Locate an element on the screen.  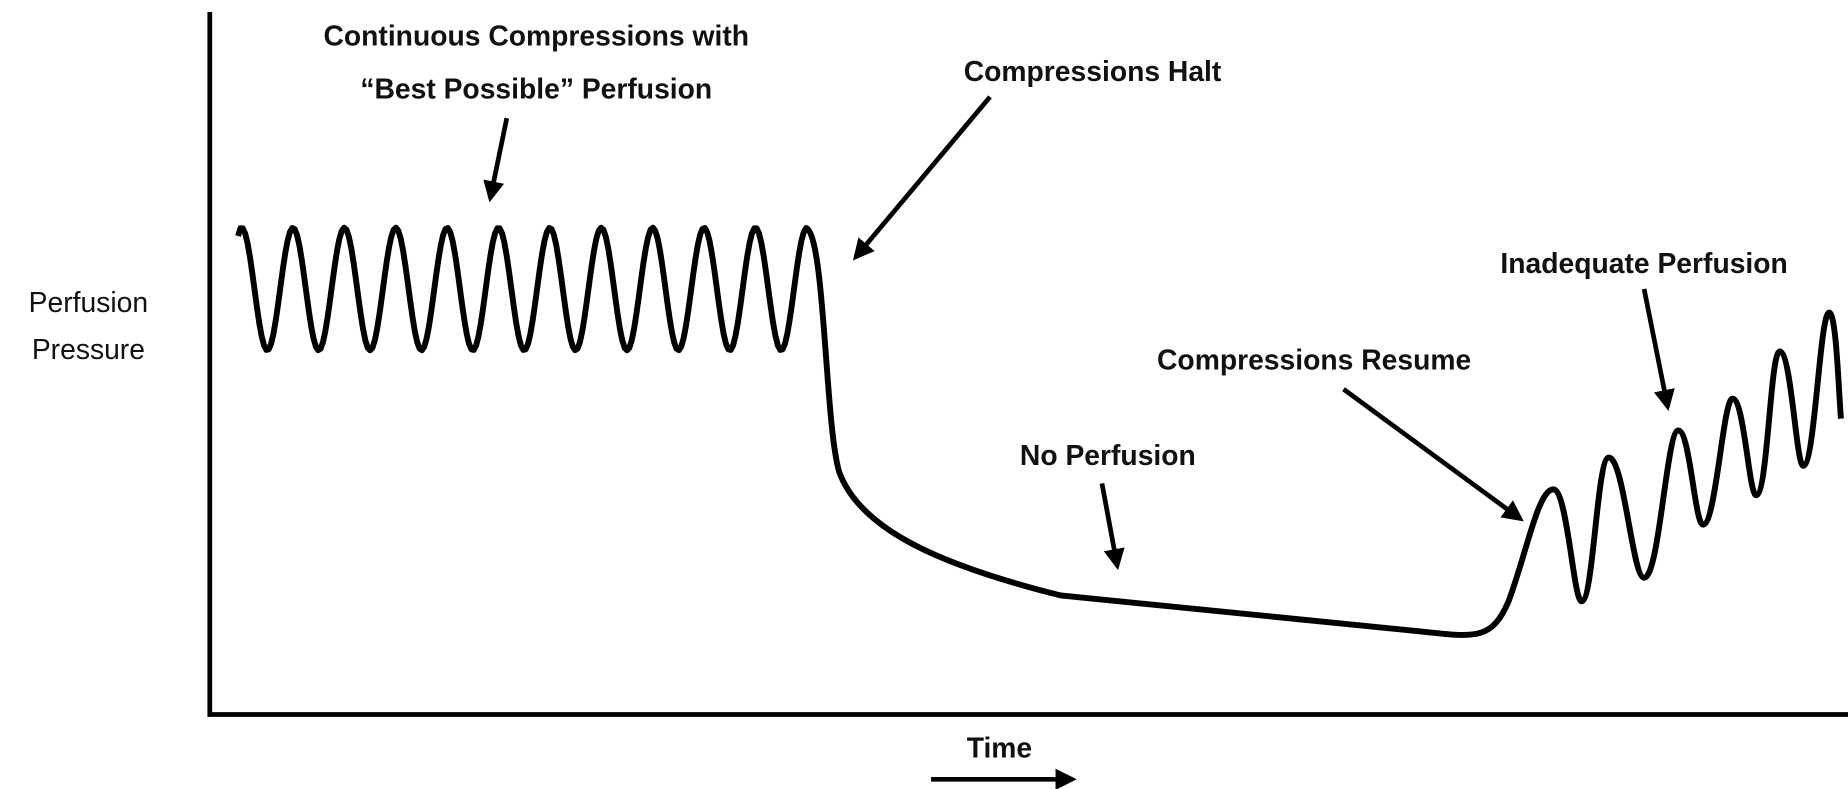
annotation: No Perfusion is located at coordinates (1108, 455).